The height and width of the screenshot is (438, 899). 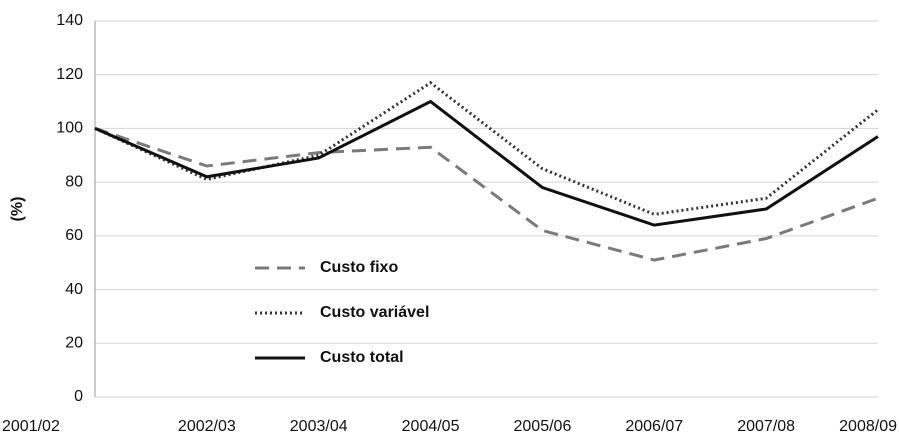 What do you see at coordinates (69, 128) in the screenshot?
I see `y-tick-label: 100` at bounding box center [69, 128].